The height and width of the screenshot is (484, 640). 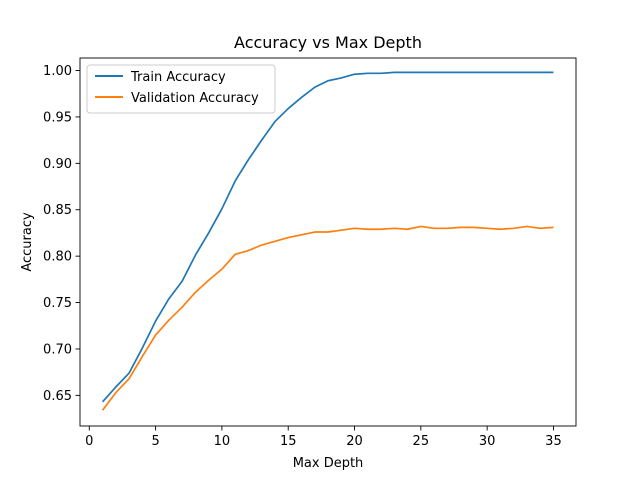 What do you see at coordinates (288, 441) in the screenshot?
I see `x-tick-label: 15` at bounding box center [288, 441].